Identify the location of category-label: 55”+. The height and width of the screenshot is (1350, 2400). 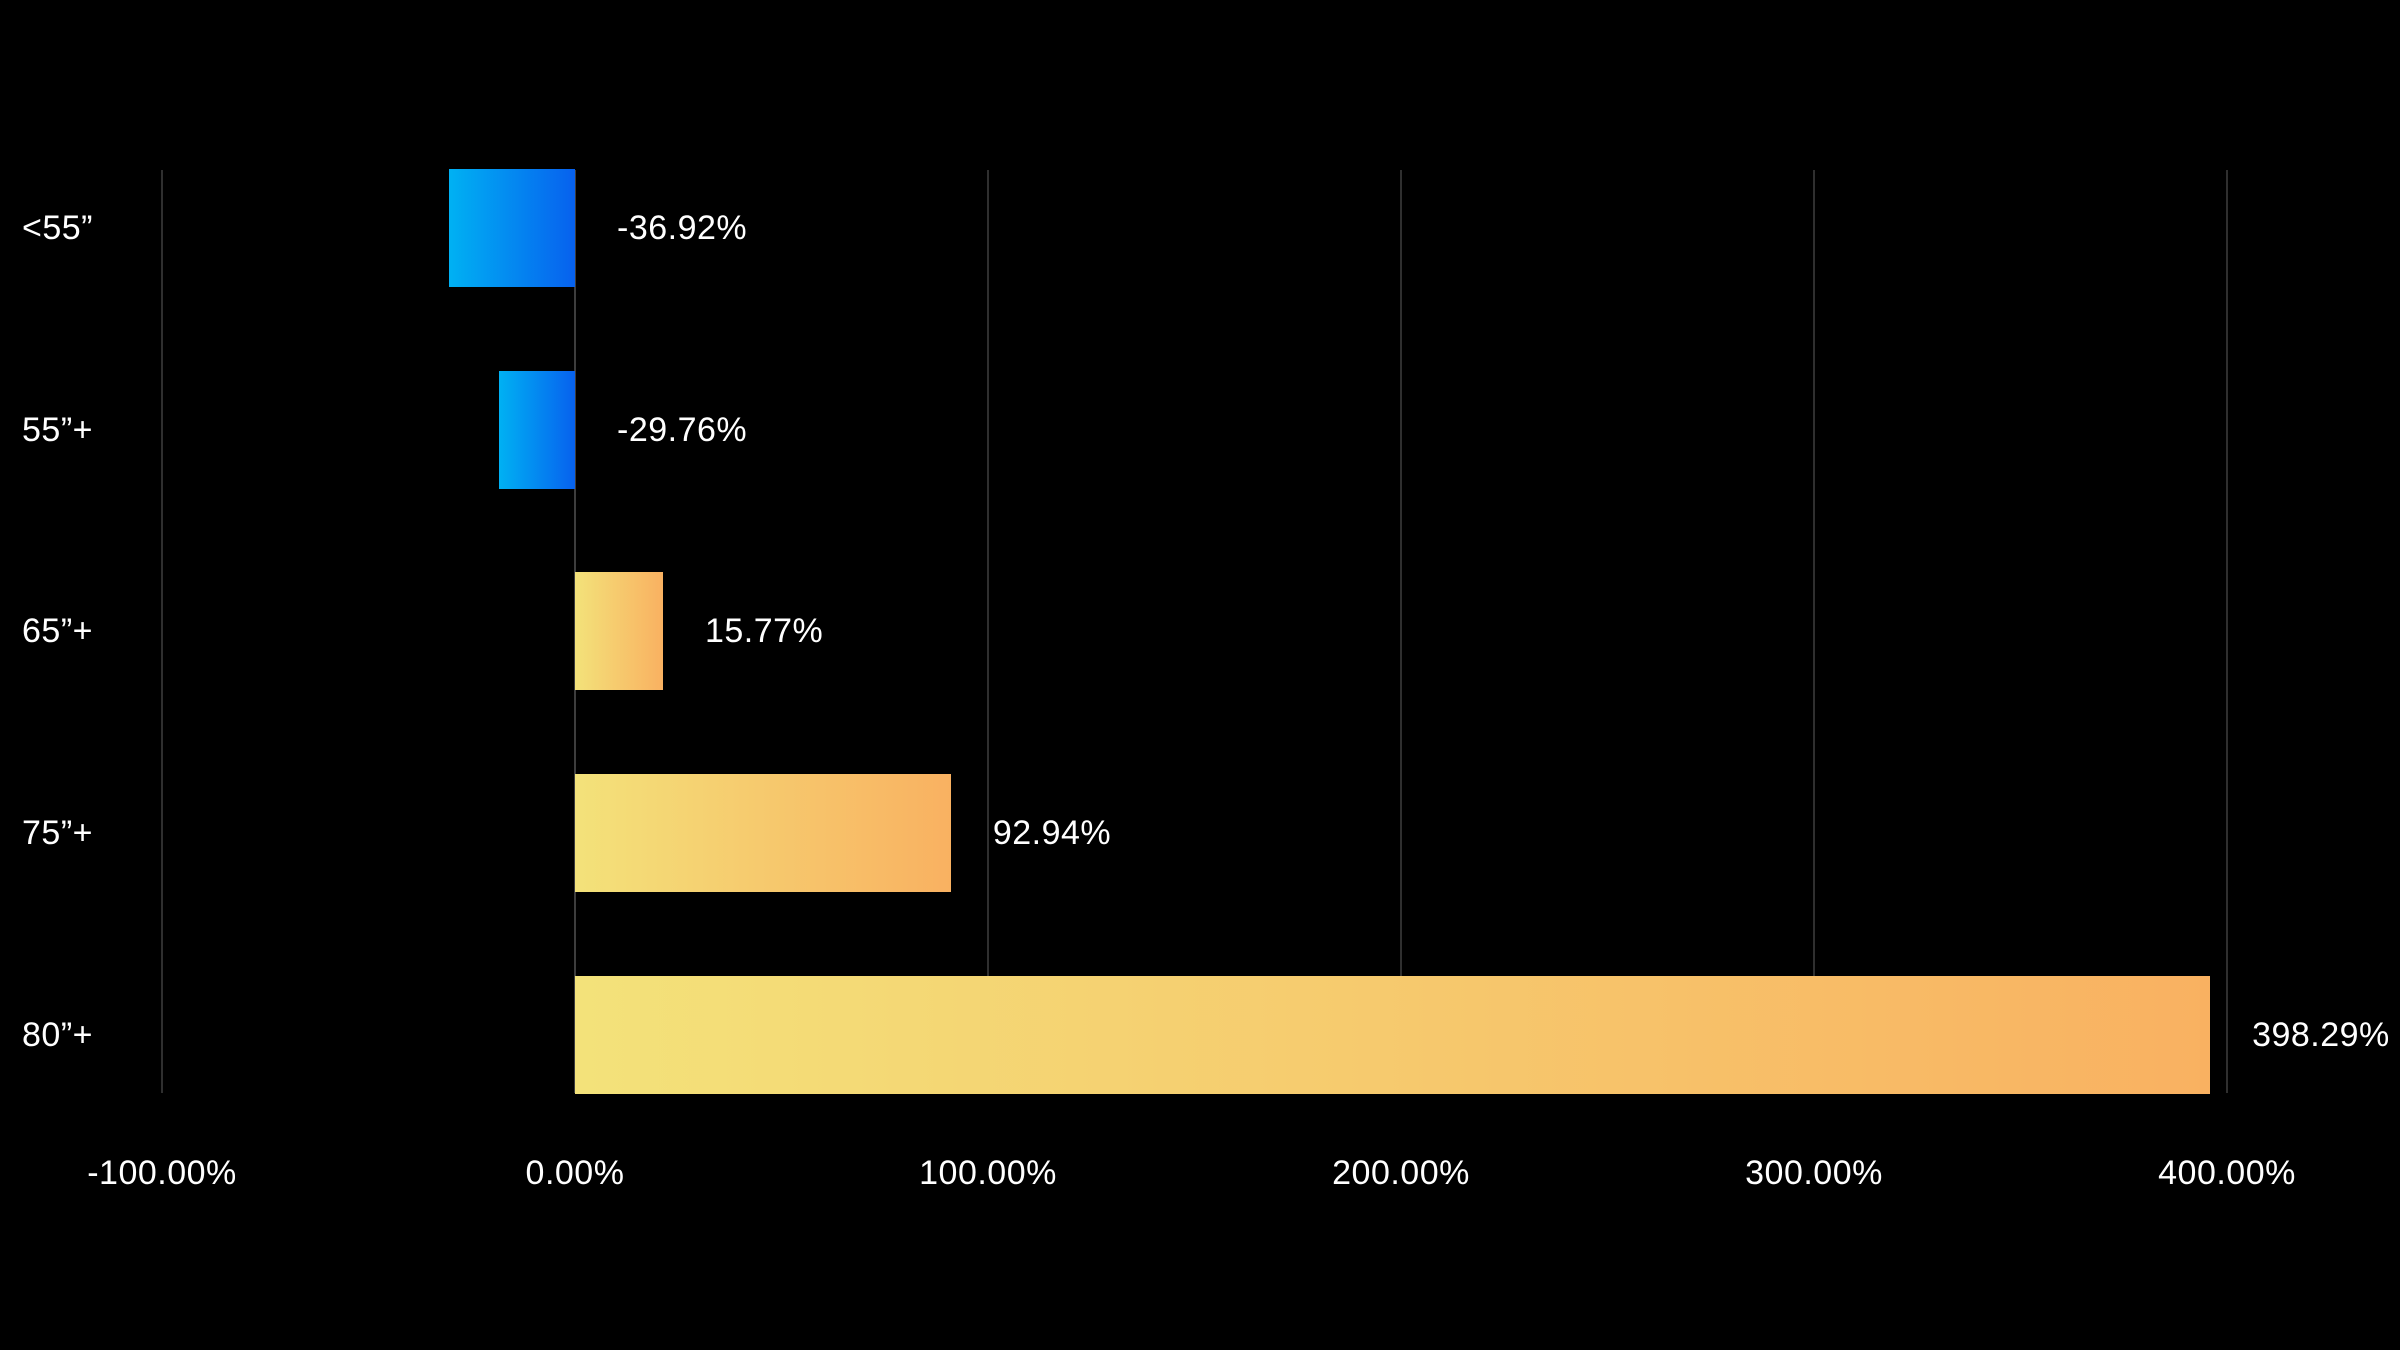
(57, 430).